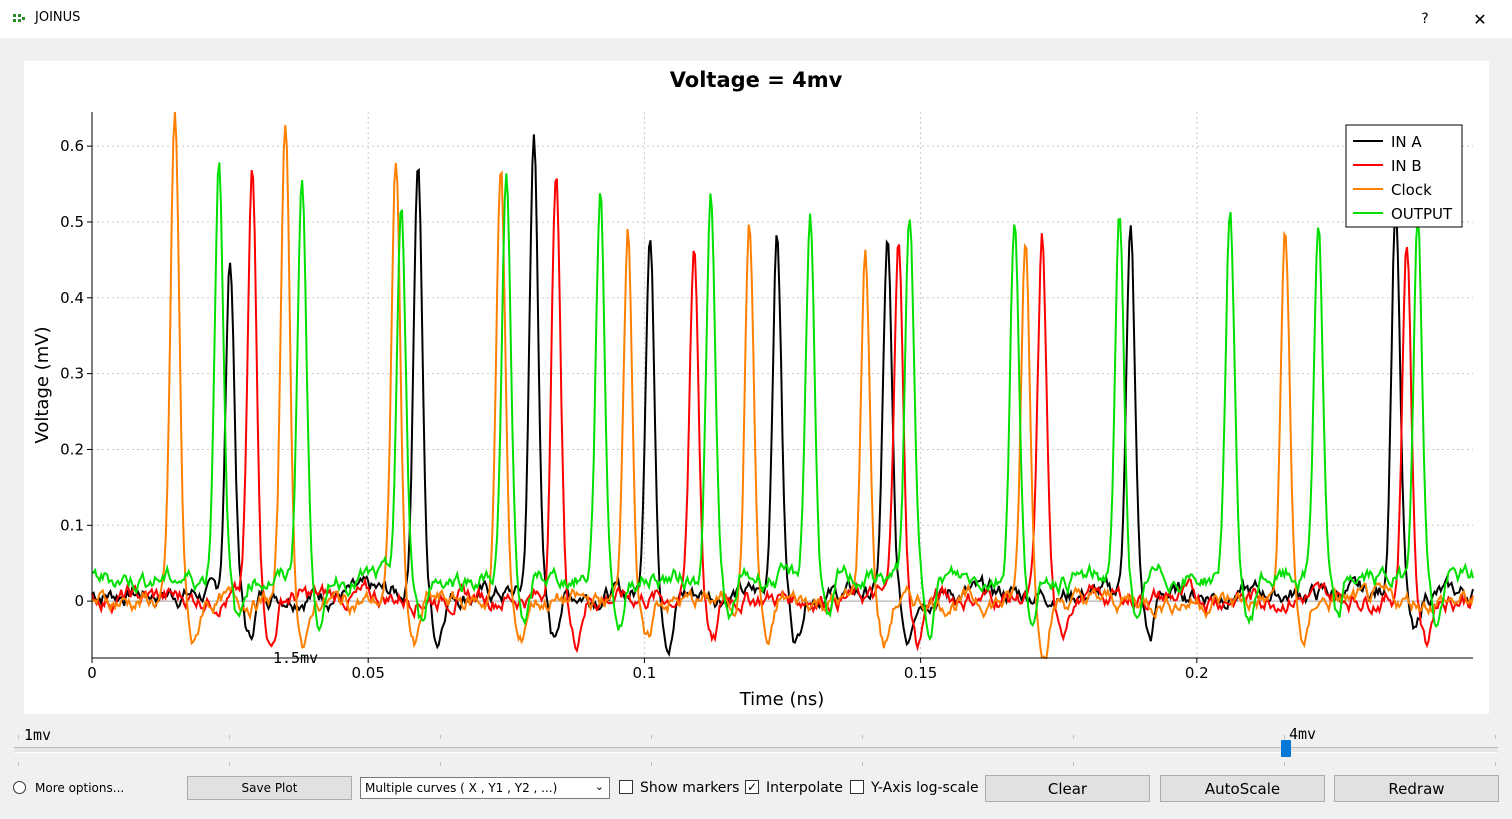 Image resolution: width=1512 pixels, height=819 pixels. I want to click on y-tick-label: 0.4, so click(72, 298).